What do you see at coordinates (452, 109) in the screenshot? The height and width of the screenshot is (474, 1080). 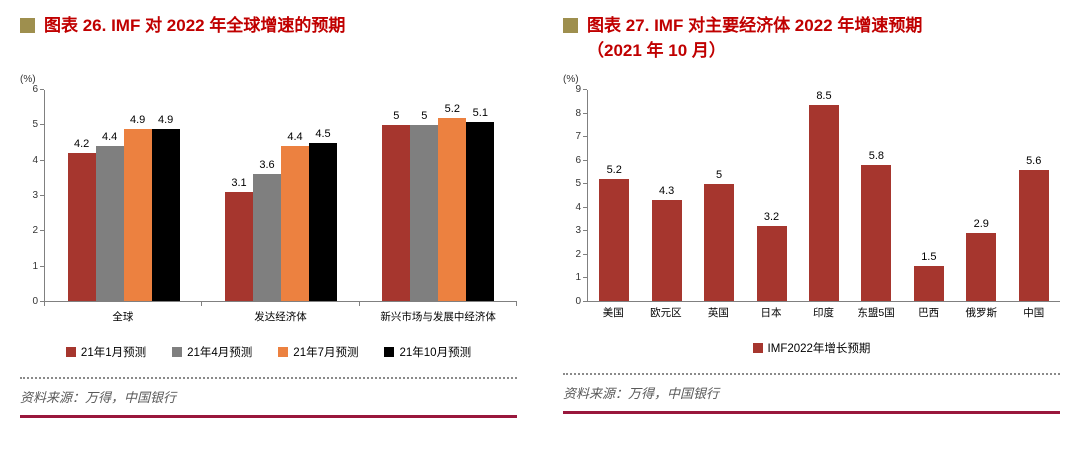 I see `bar-value-label: 5.2` at bounding box center [452, 109].